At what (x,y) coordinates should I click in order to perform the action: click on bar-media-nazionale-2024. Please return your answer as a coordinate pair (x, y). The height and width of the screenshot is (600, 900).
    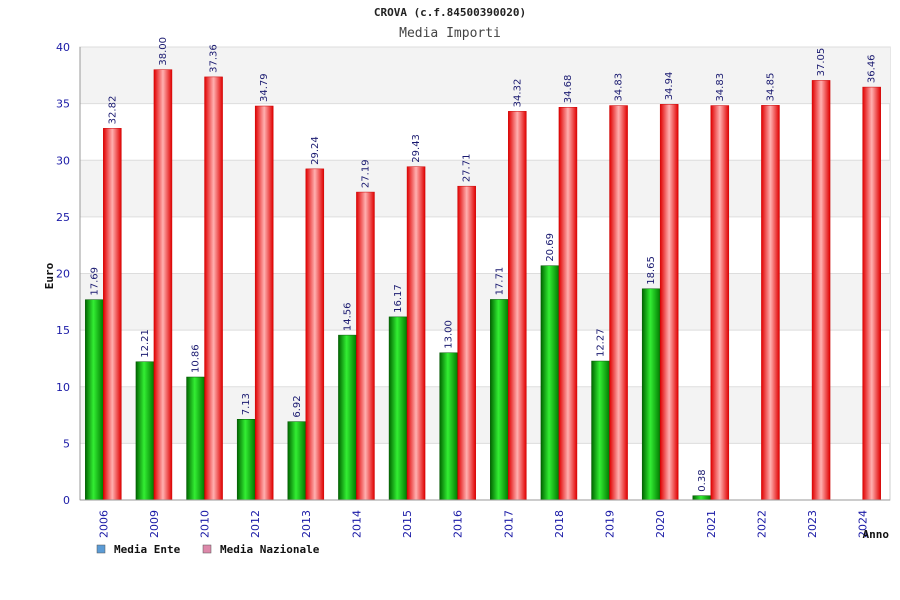
    Looking at the image, I should click on (871, 293).